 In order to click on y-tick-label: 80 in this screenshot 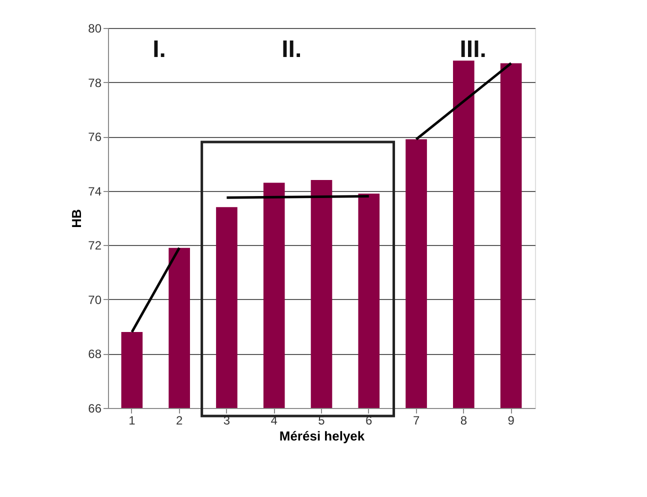, I will do `click(95, 29)`.